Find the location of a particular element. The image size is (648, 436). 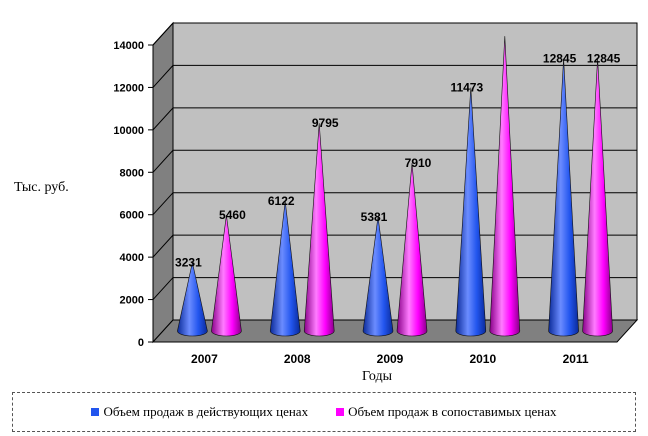

y-tick-label: 8000 is located at coordinates (132, 173).